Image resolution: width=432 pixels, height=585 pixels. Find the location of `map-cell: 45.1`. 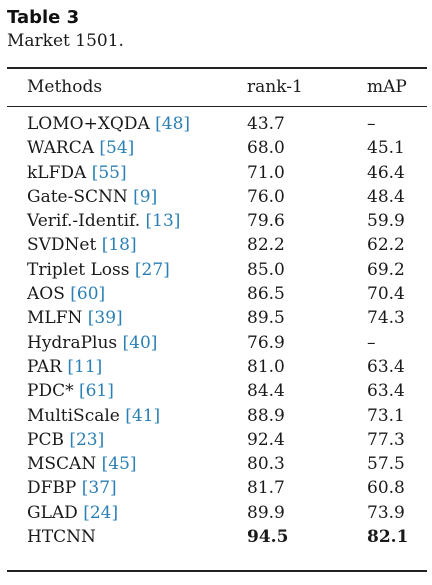

map-cell: 45.1 is located at coordinates (386, 148).